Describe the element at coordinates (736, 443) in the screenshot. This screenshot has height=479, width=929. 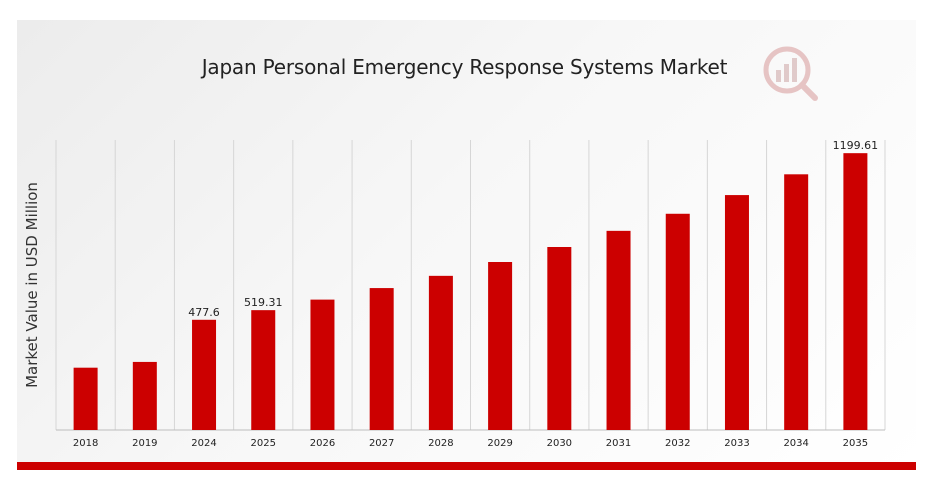
I see `x-tick-label: 2033` at that location.